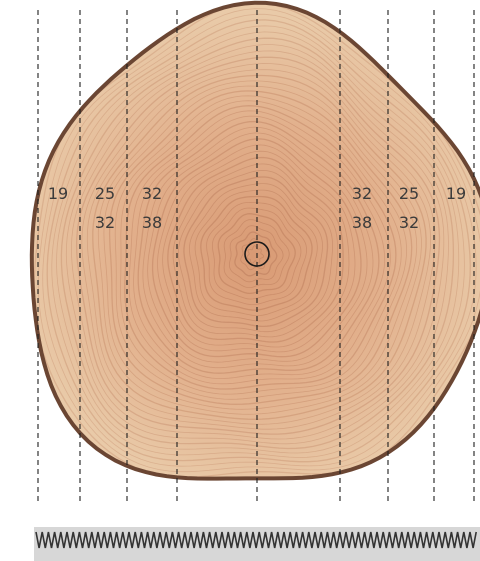 This screenshot has width=480, height=561. Describe the element at coordinates (152, 193) in the screenshot. I see `cut-label-left-inner-top: 32` at that location.